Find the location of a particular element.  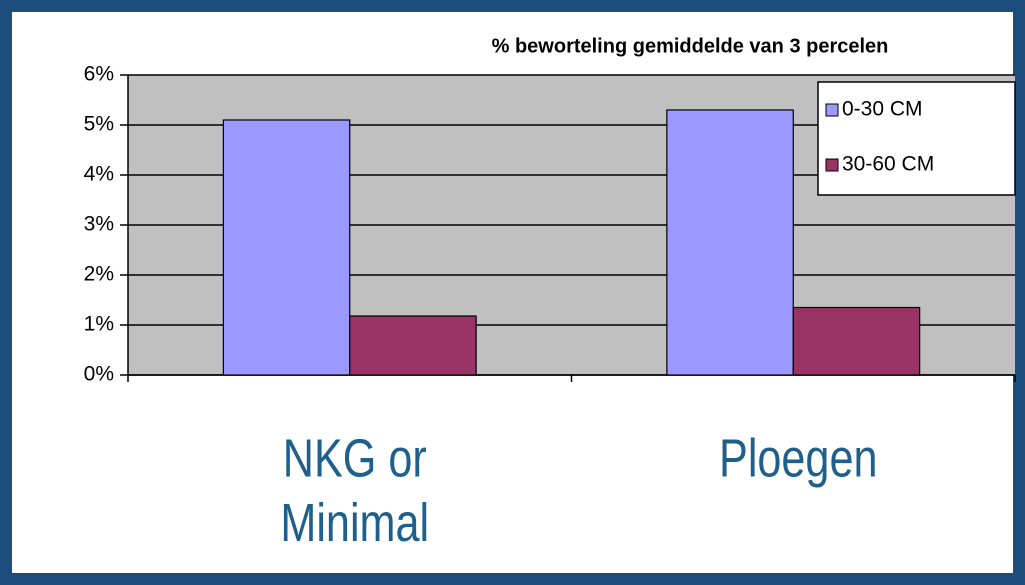

y-tick-label: 3% is located at coordinates (99, 224).